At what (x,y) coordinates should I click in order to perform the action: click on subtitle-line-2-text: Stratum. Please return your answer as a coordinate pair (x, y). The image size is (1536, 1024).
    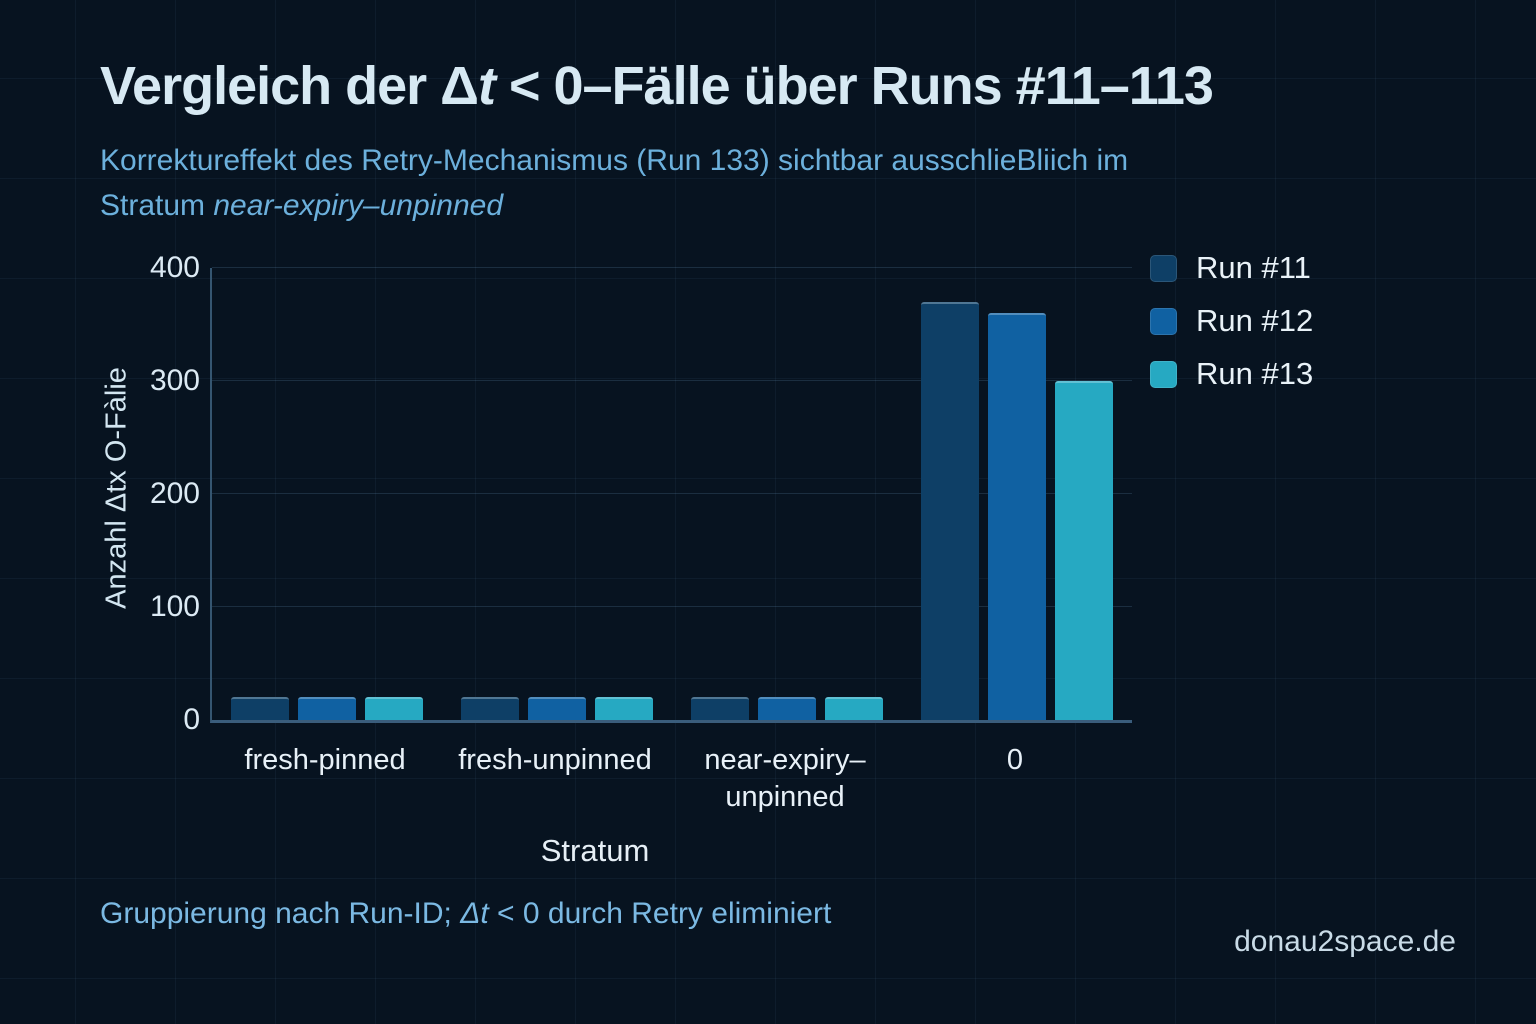
    Looking at the image, I should click on (157, 205).